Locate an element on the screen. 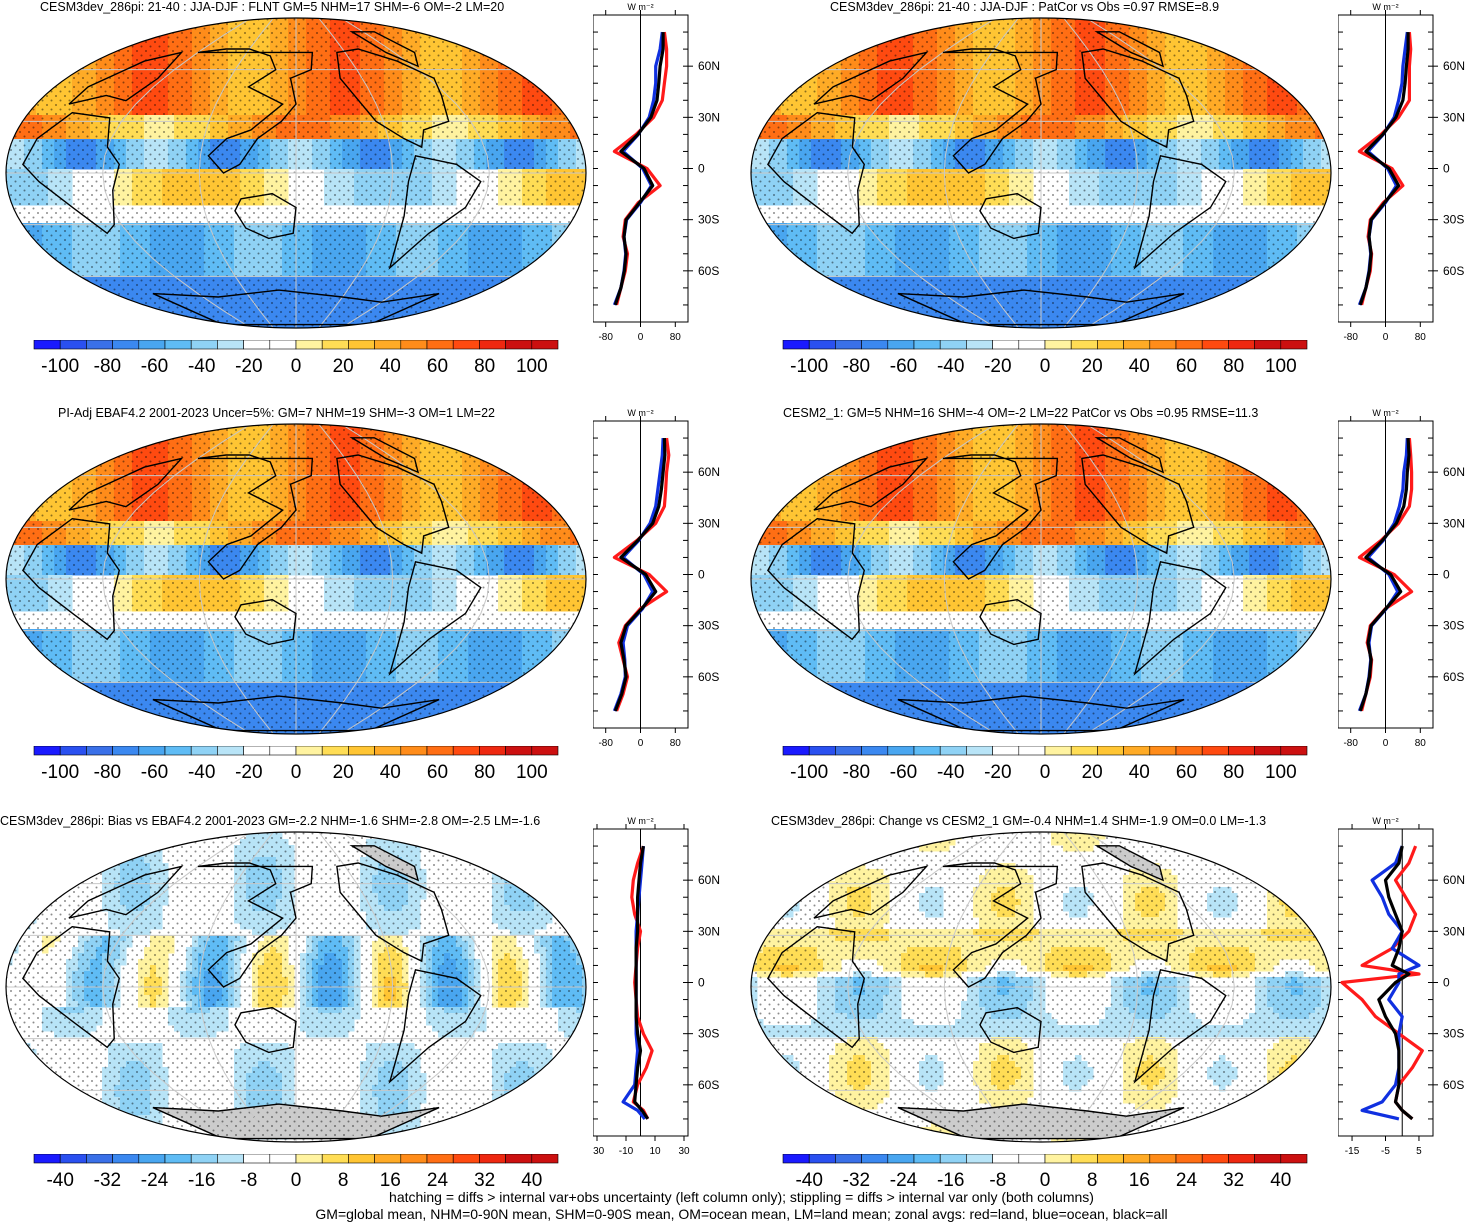  profile-lat-label: 60N is located at coordinates (709, 66).